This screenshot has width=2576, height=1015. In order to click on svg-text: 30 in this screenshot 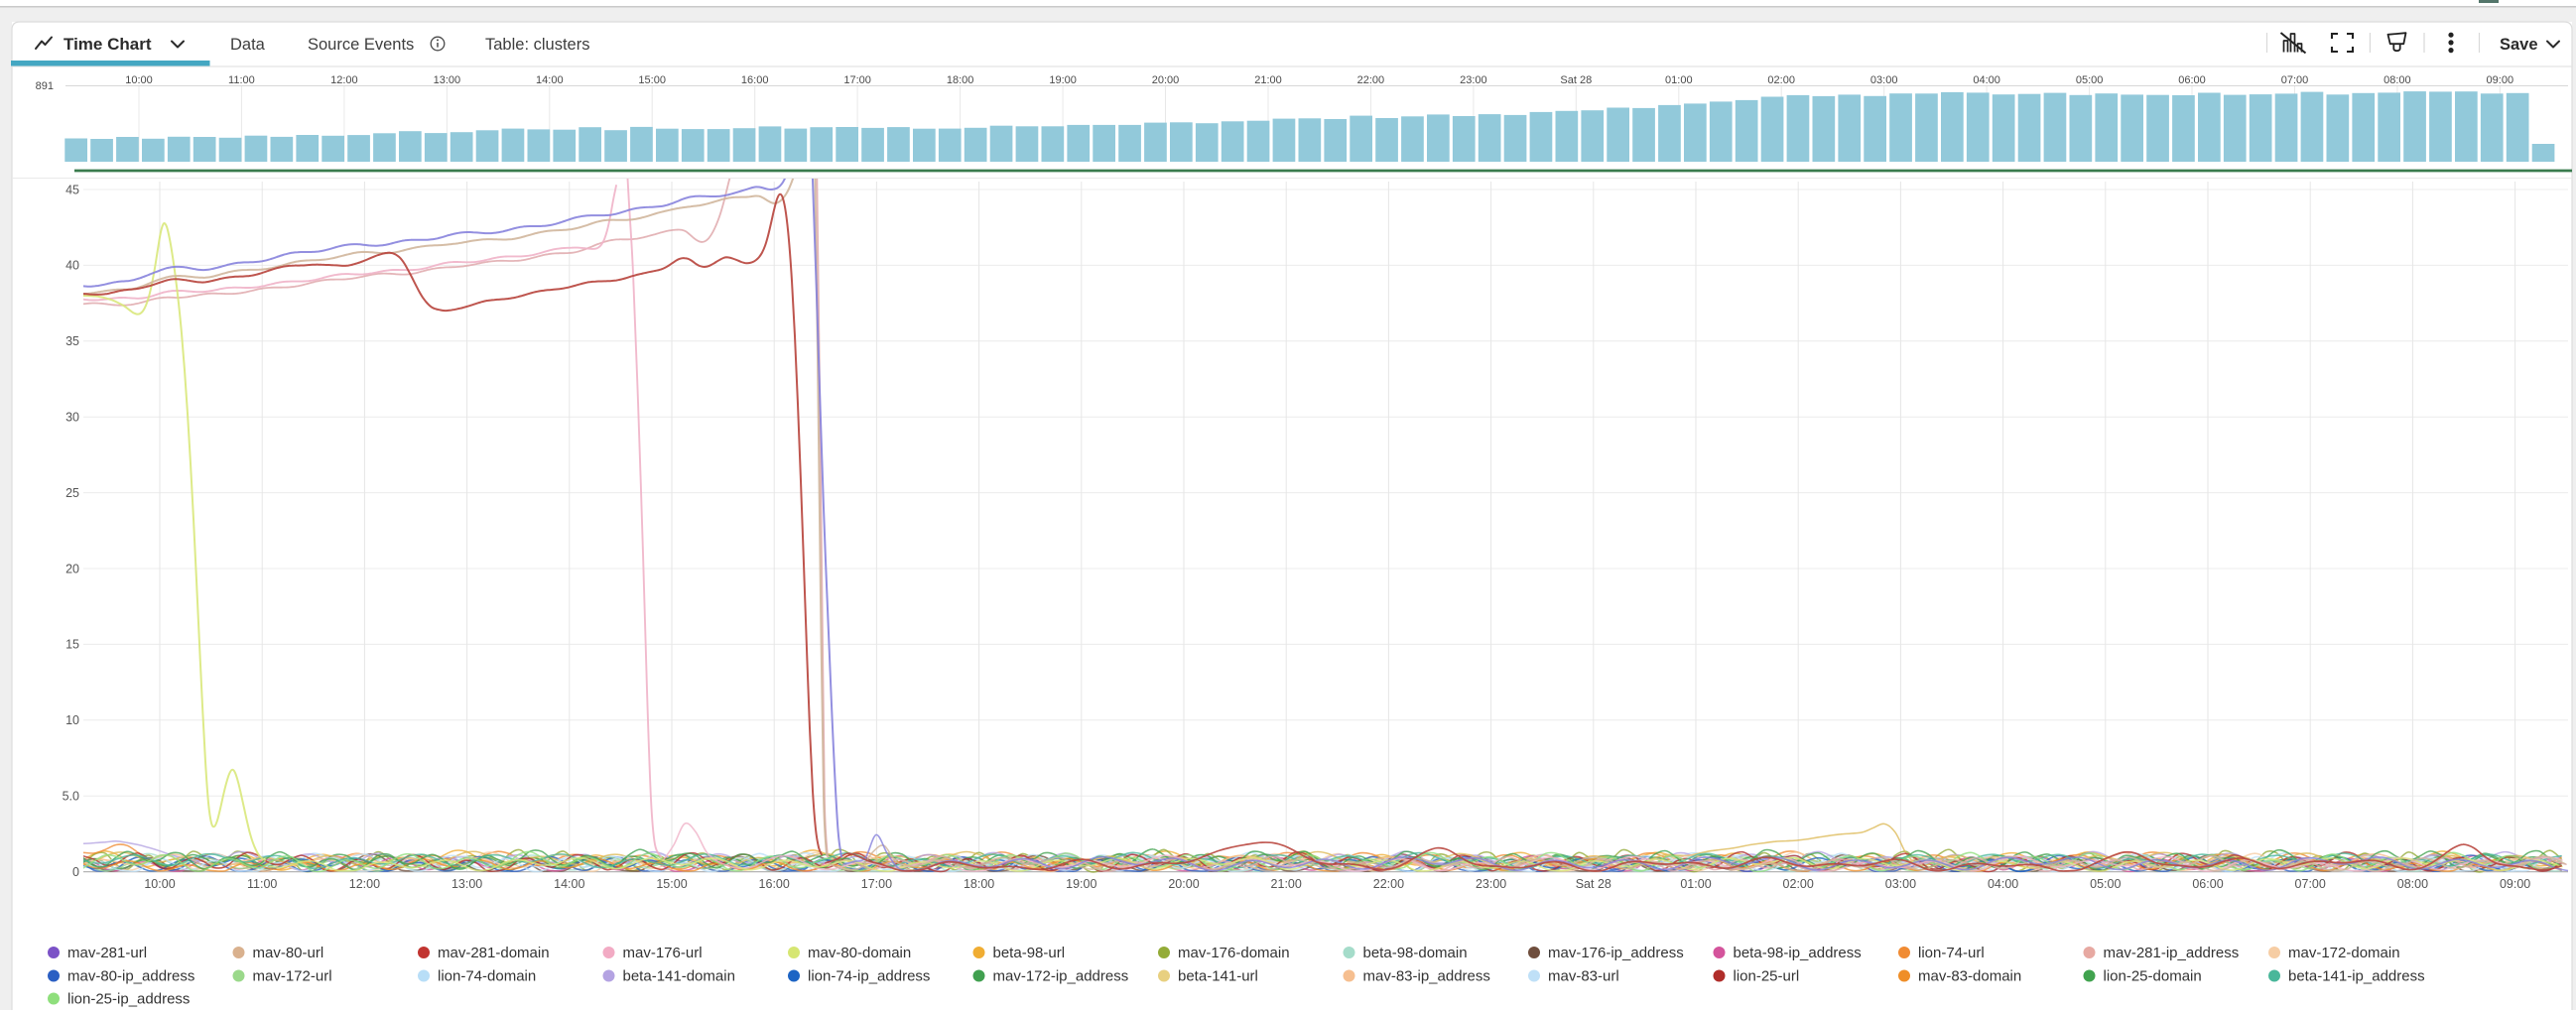, I will do `click(72, 418)`.